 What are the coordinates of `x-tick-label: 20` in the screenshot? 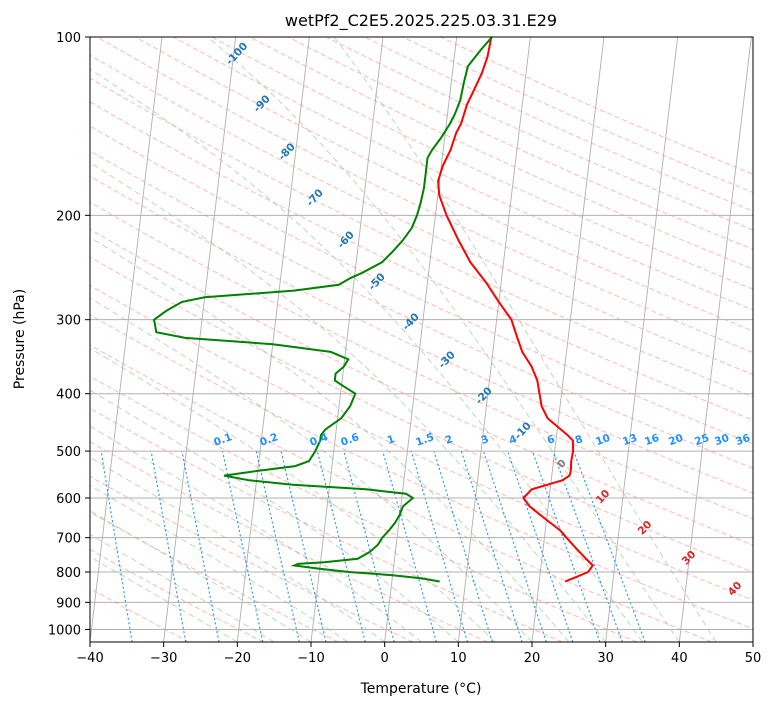 It's located at (532, 658).